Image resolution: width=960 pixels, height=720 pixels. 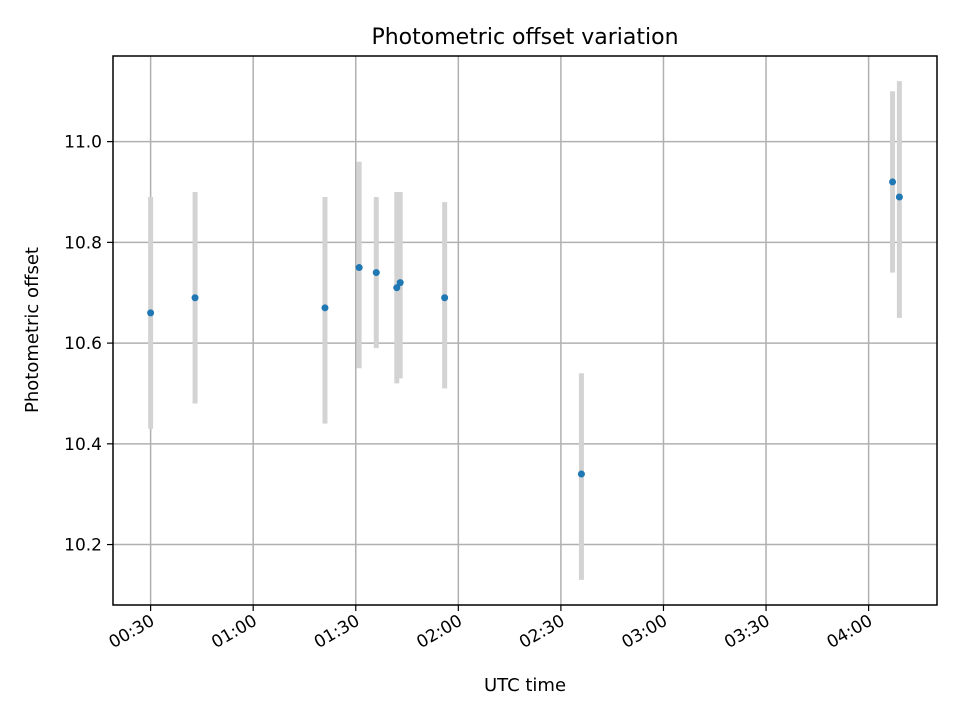 I want to click on x-tick-label: 02:00, so click(x=439, y=632).